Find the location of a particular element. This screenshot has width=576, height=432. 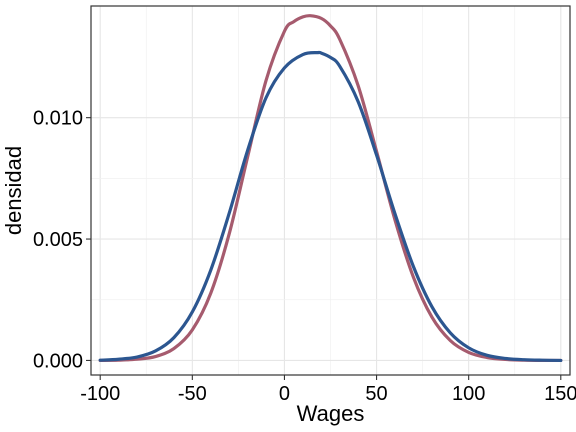

x-tick-label: -50 is located at coordinates (192, 394).